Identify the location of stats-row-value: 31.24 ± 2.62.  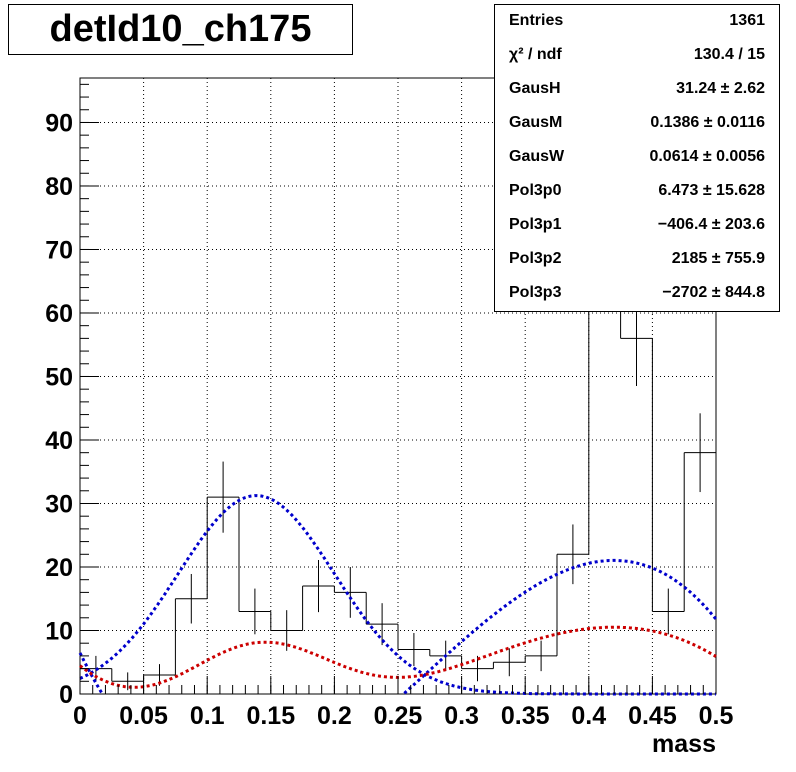
(720, 88).